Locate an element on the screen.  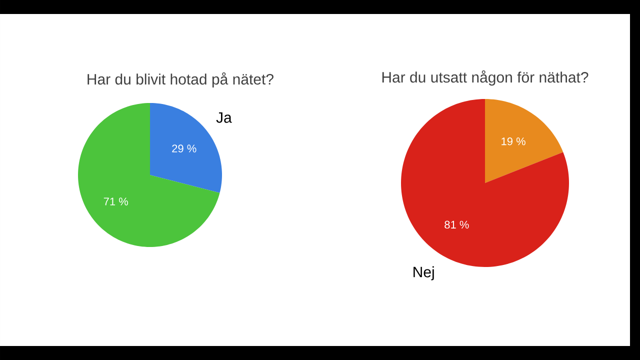
data-label: 29 % is located at coordinates (184, 148).